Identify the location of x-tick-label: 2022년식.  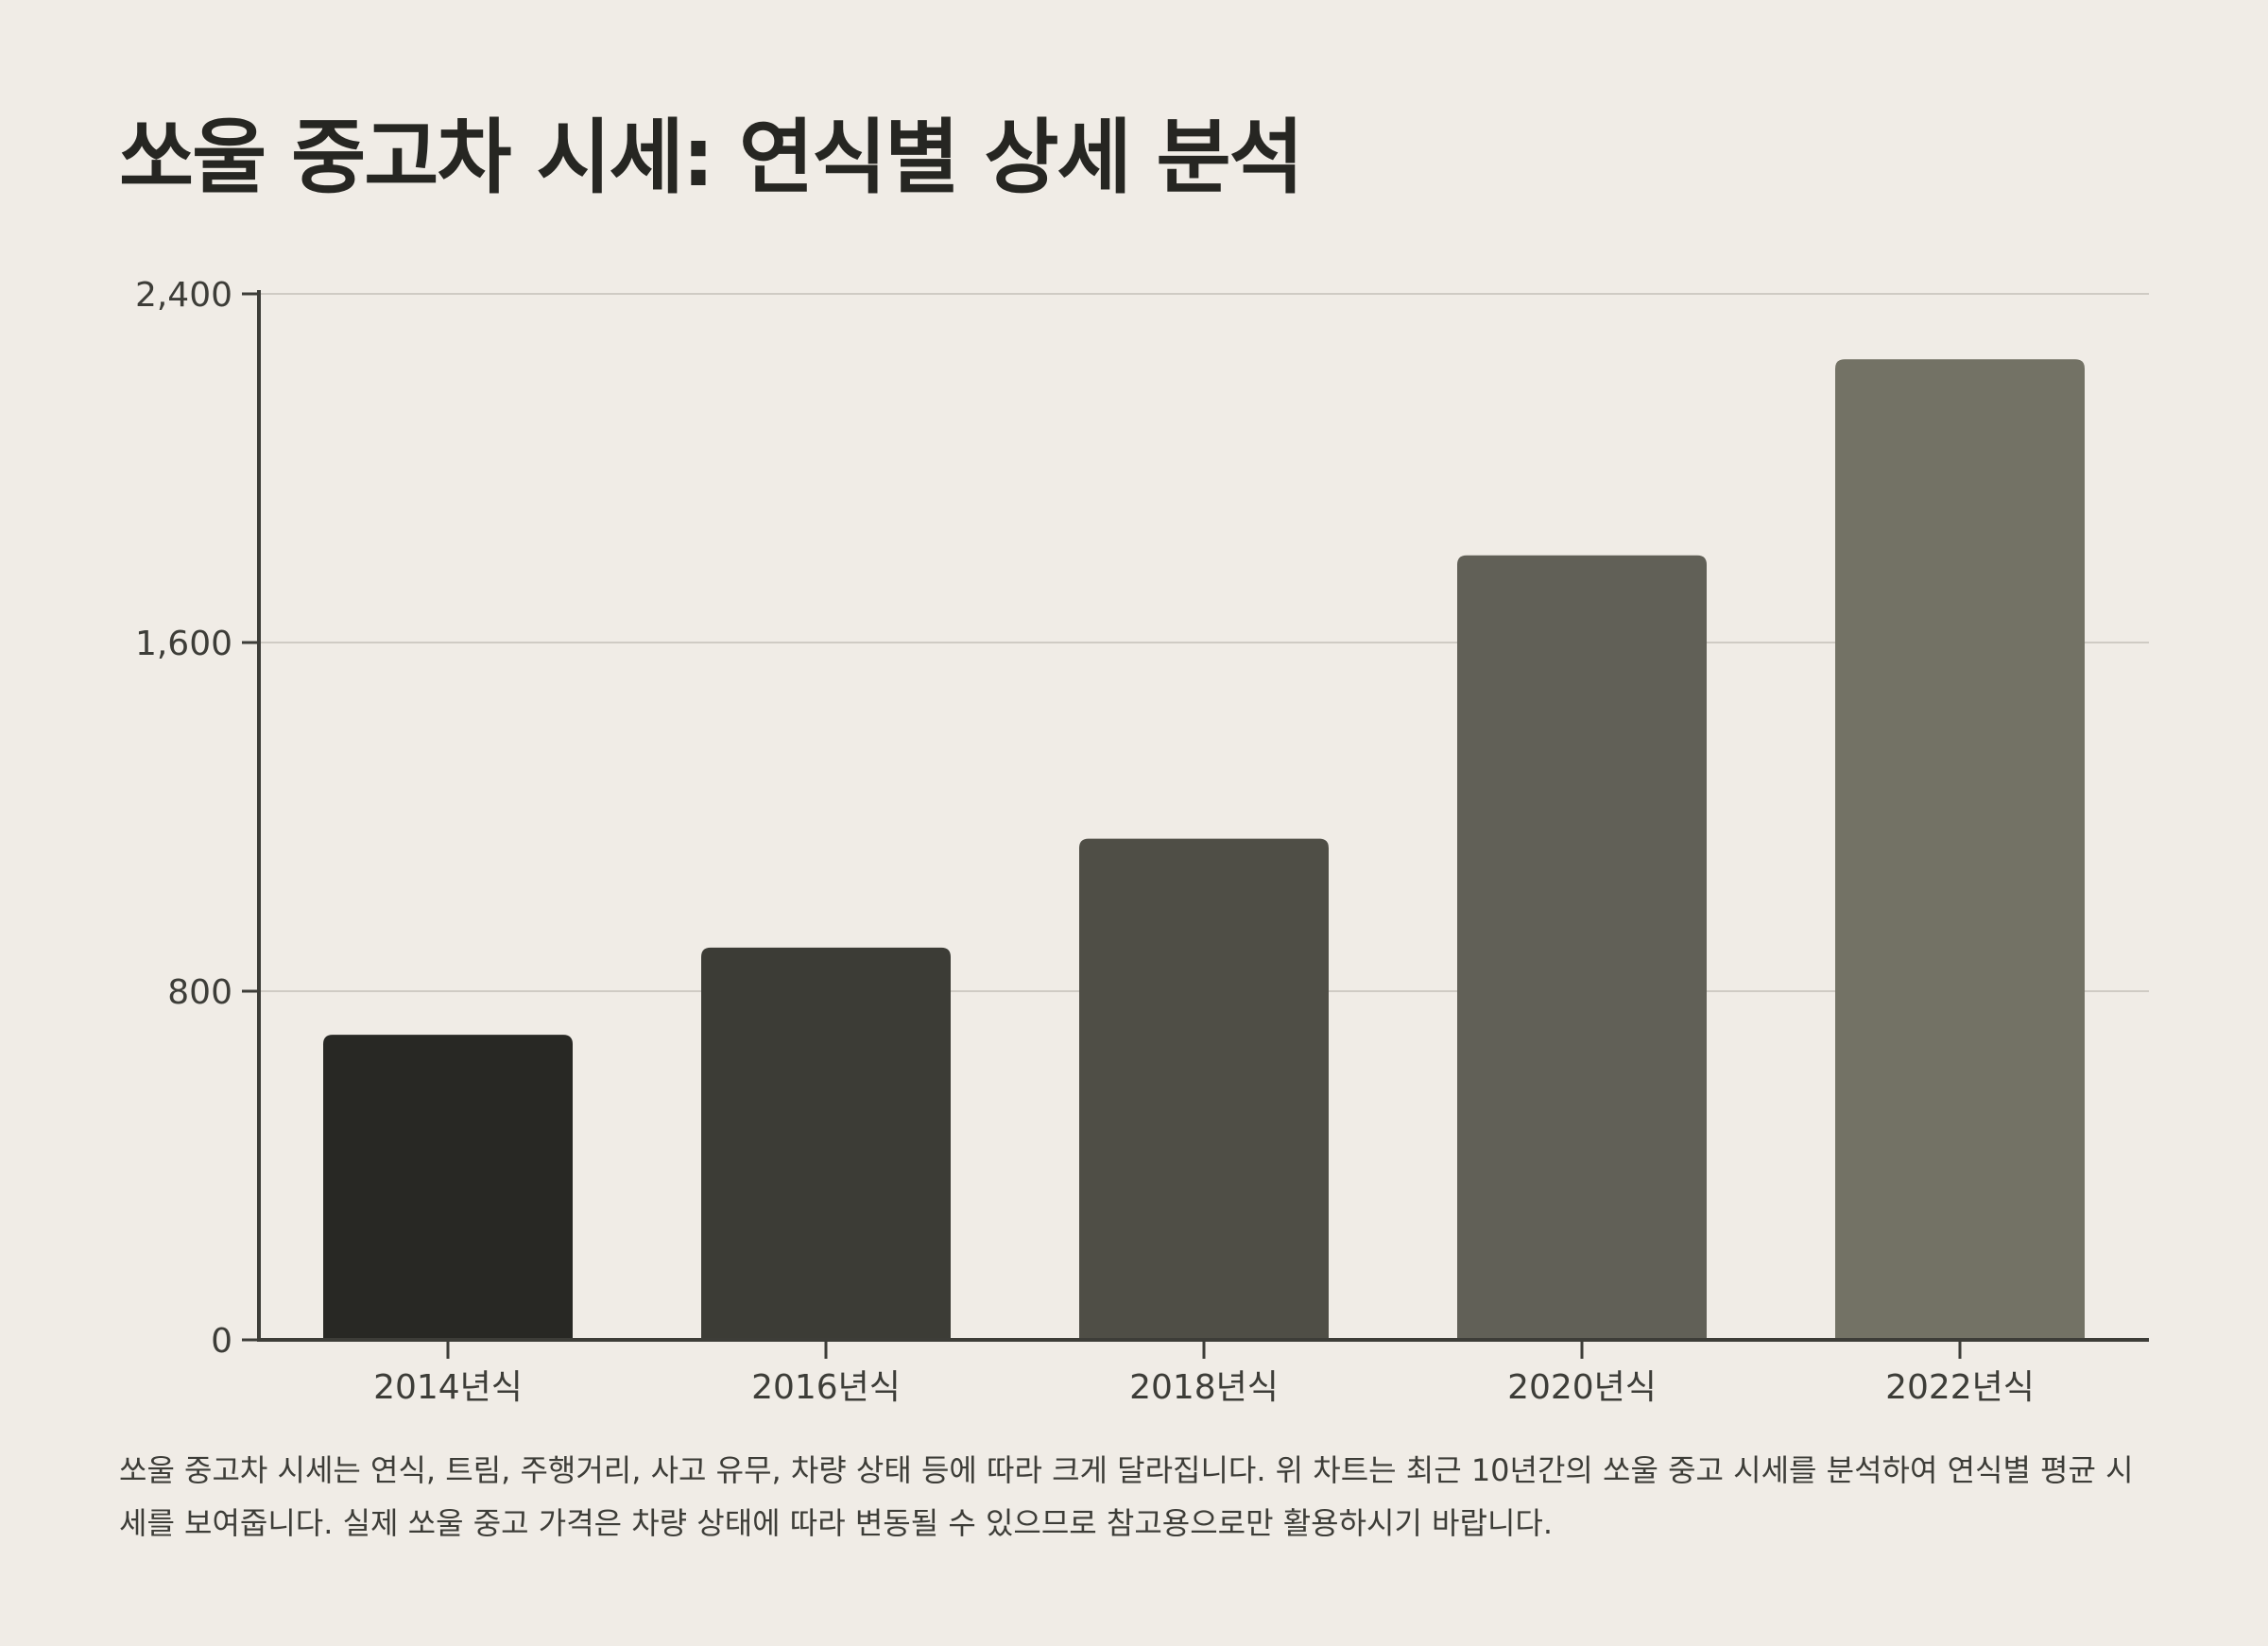
(1960, 1387).